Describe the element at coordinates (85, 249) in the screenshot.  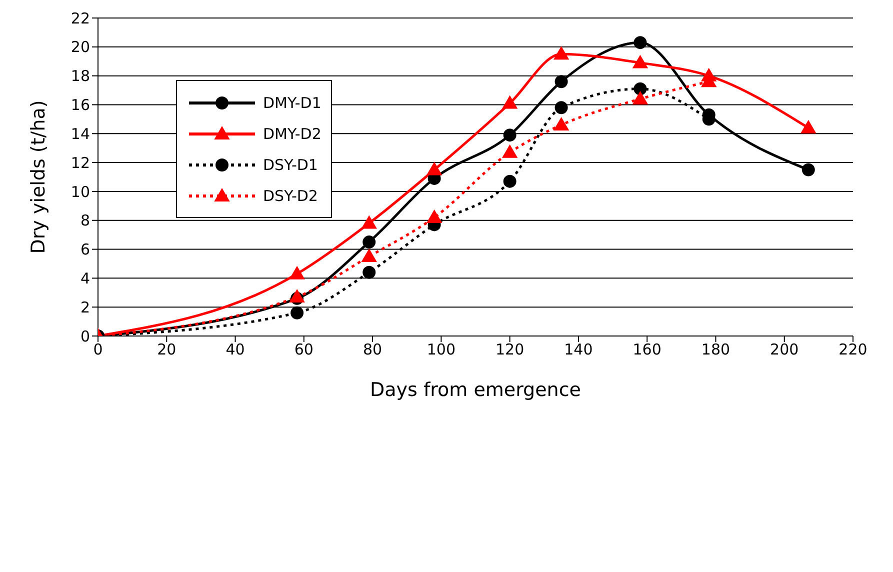
I see `y-tick-label: 6` at that location.